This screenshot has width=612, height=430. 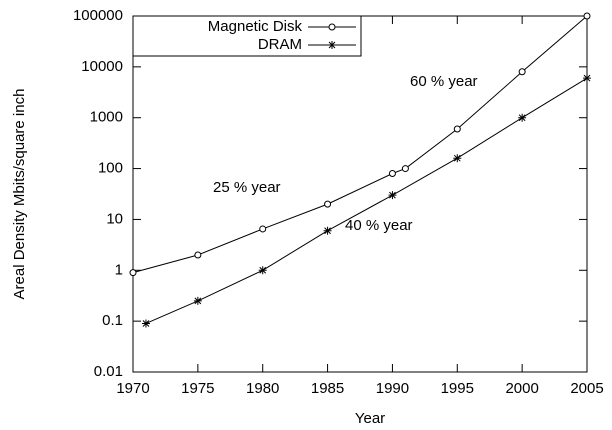 I want to click on x-tick-label: 2000, so click(x=521, y=388).